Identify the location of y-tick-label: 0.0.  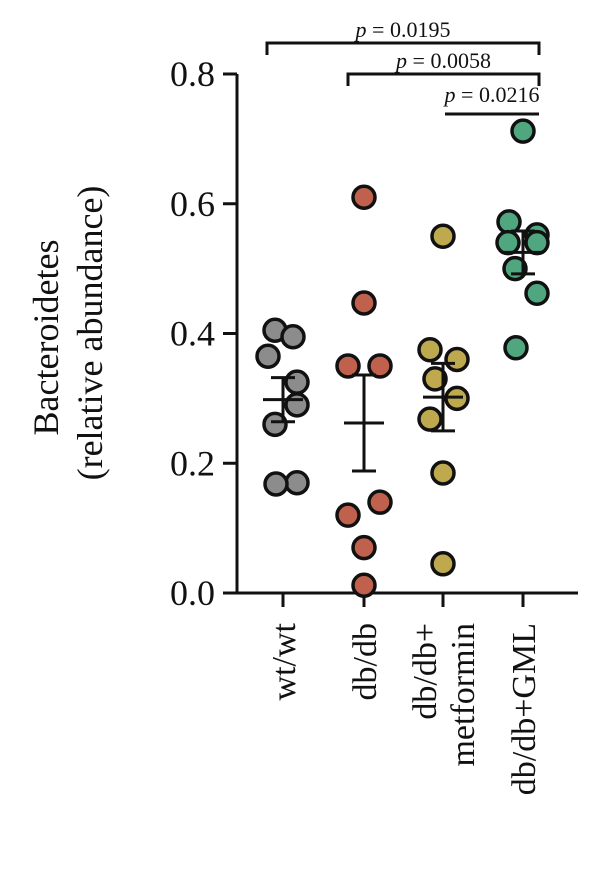
(192, 593).